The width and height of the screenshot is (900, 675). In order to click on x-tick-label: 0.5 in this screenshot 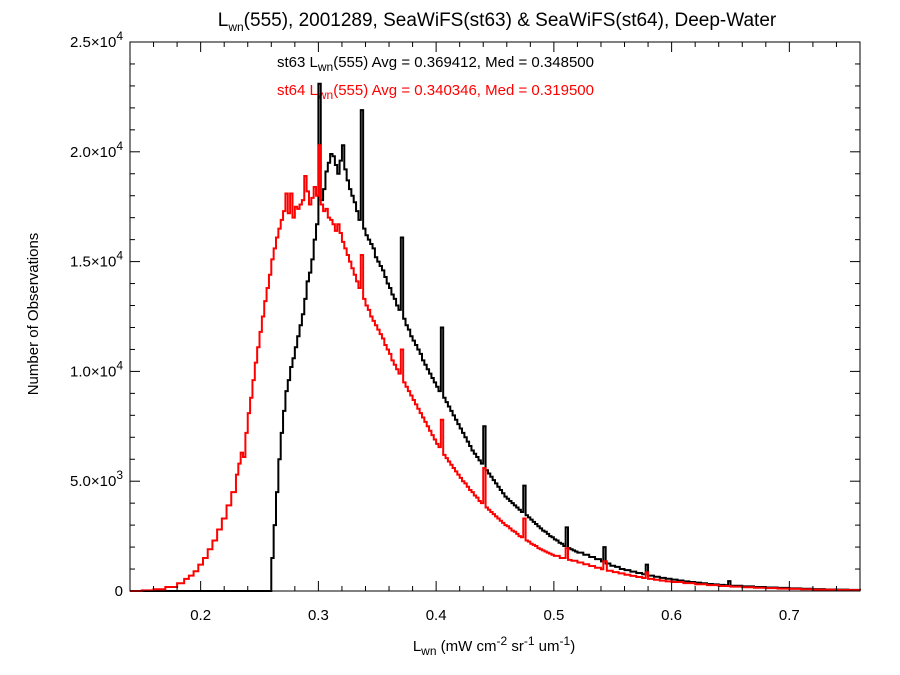, I will do `click(553, 615)`.